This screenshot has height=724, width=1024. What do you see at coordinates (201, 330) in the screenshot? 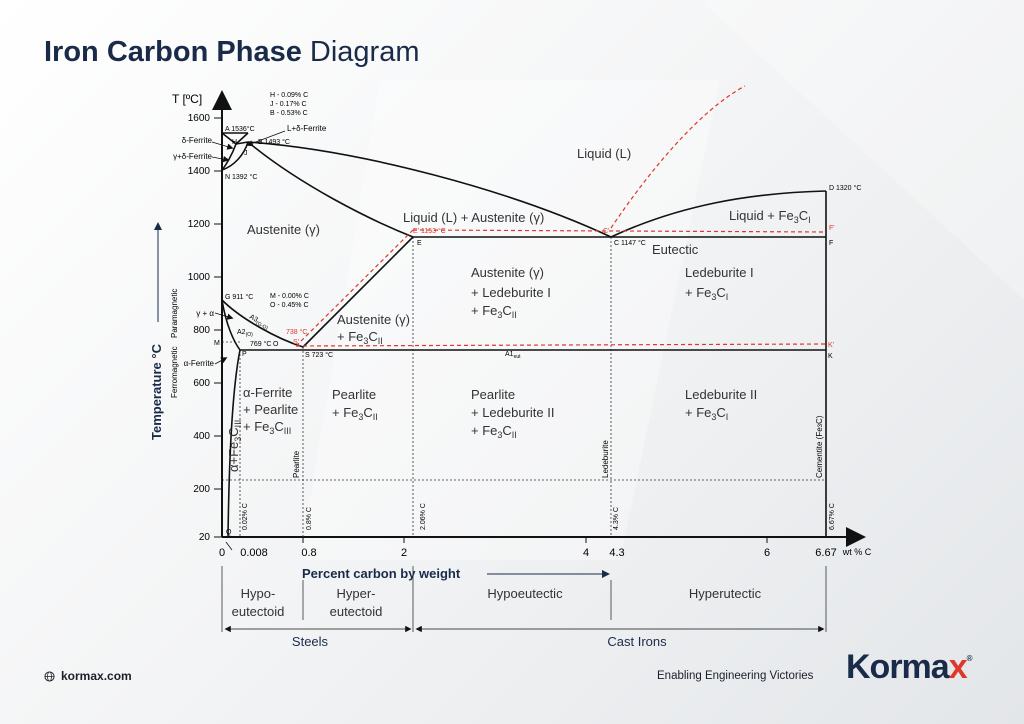
I see `y-tick: 800` at bounding box center [201, 330].